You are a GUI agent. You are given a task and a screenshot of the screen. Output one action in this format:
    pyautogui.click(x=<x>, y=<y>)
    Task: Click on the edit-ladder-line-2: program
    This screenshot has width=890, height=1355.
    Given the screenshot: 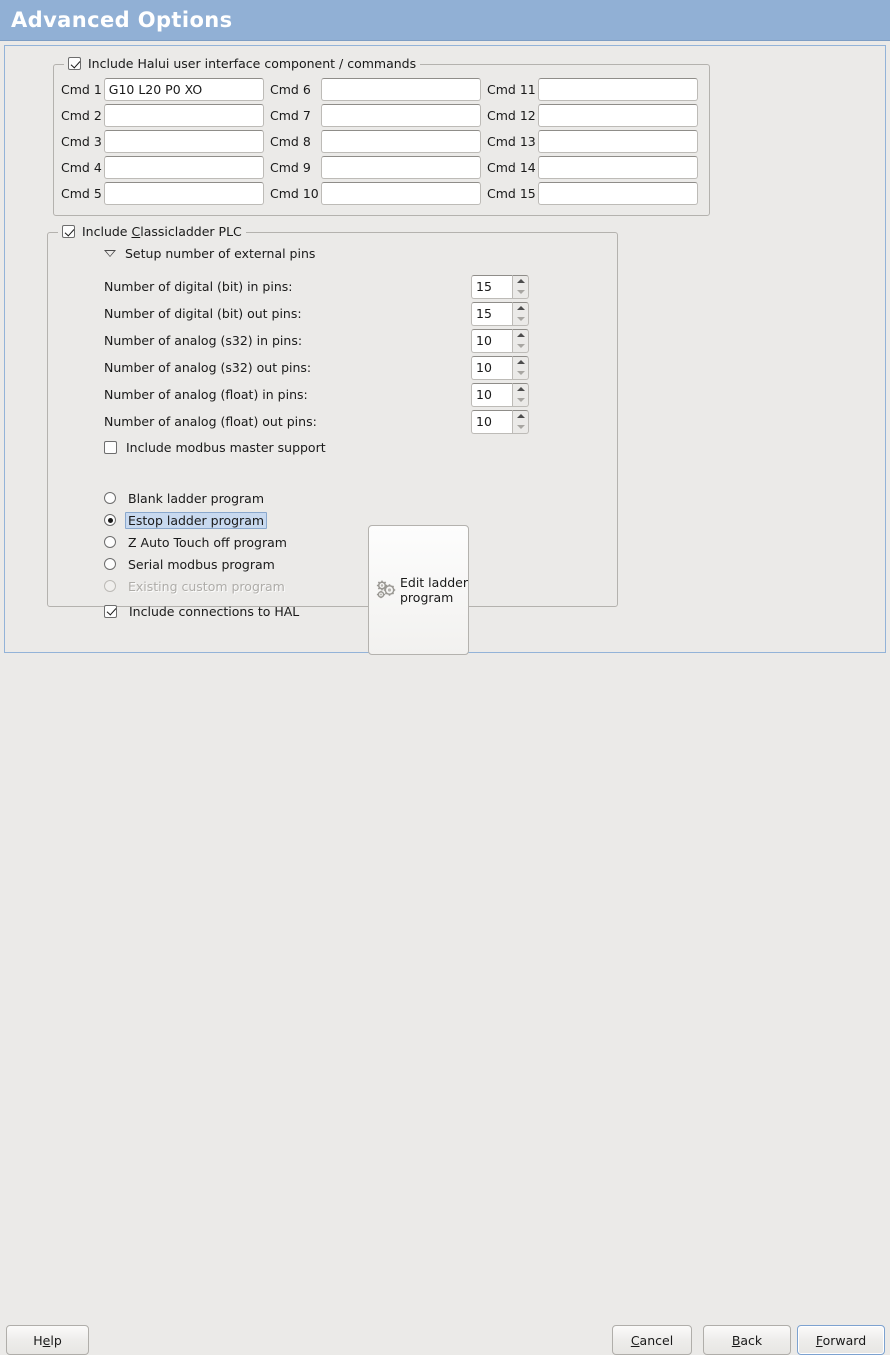 What is the action you would take?
    pyautogui.click(x=427, y=597)
    